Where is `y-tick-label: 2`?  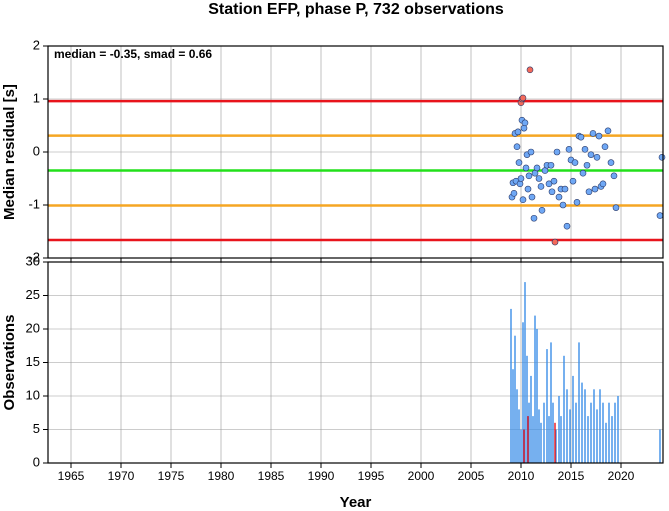 y-tick-label: 2 is located at coordinates (36, 44).